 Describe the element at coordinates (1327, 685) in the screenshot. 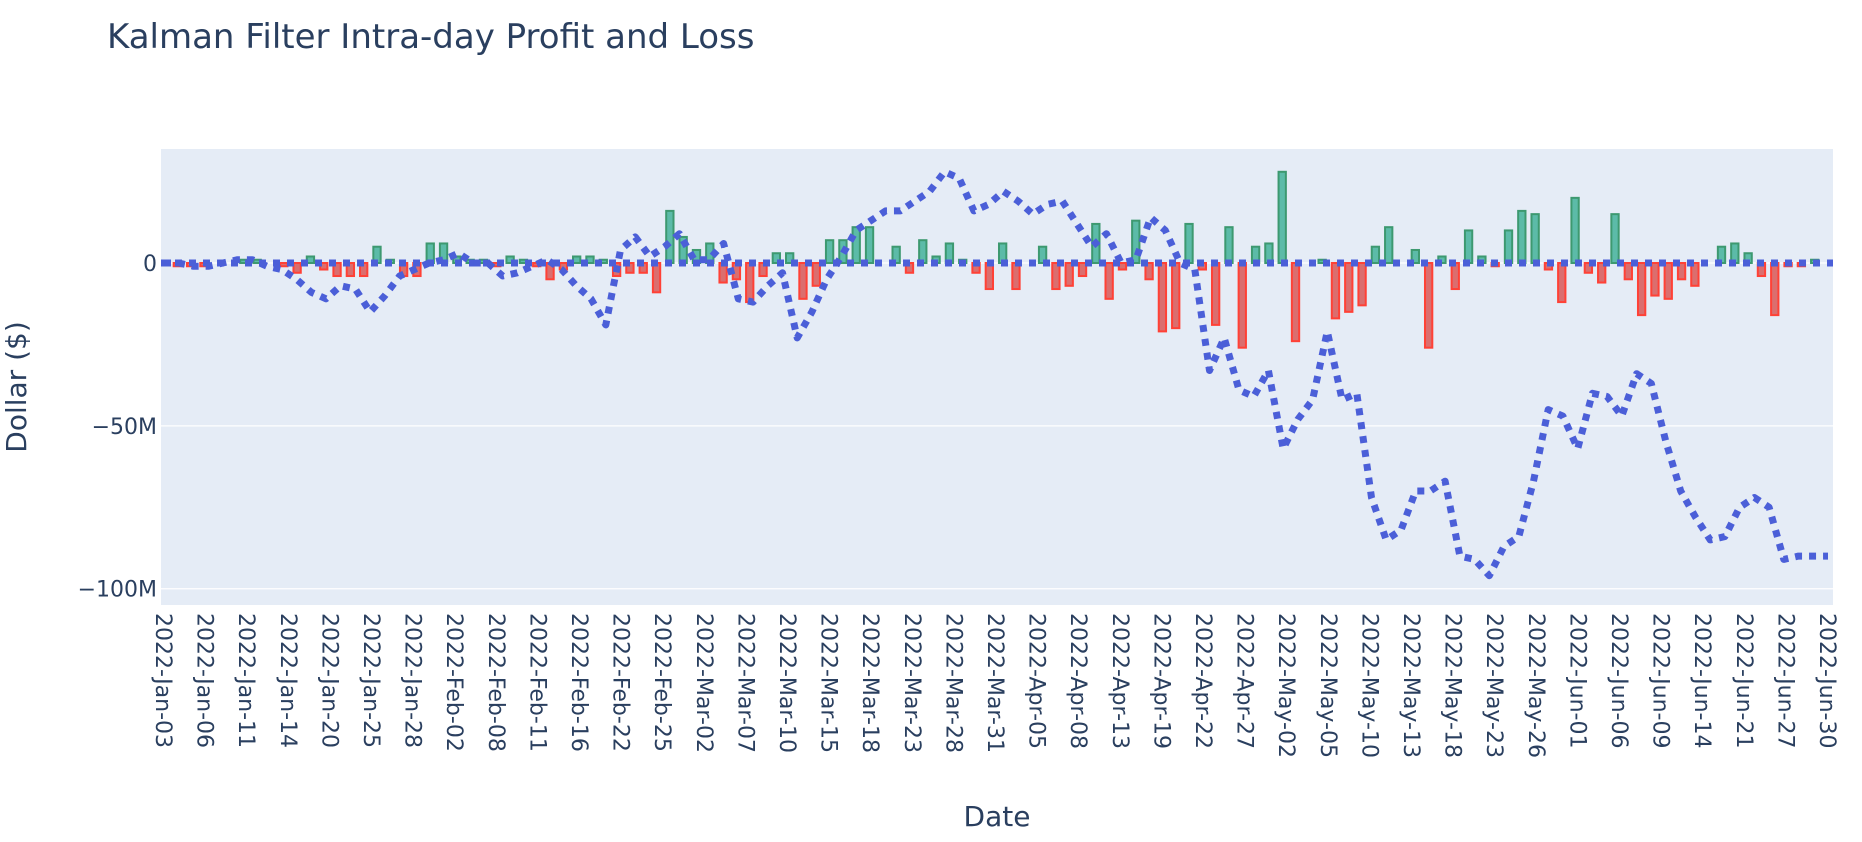

I see `x-tick-label: 2022-May-05` at that location.